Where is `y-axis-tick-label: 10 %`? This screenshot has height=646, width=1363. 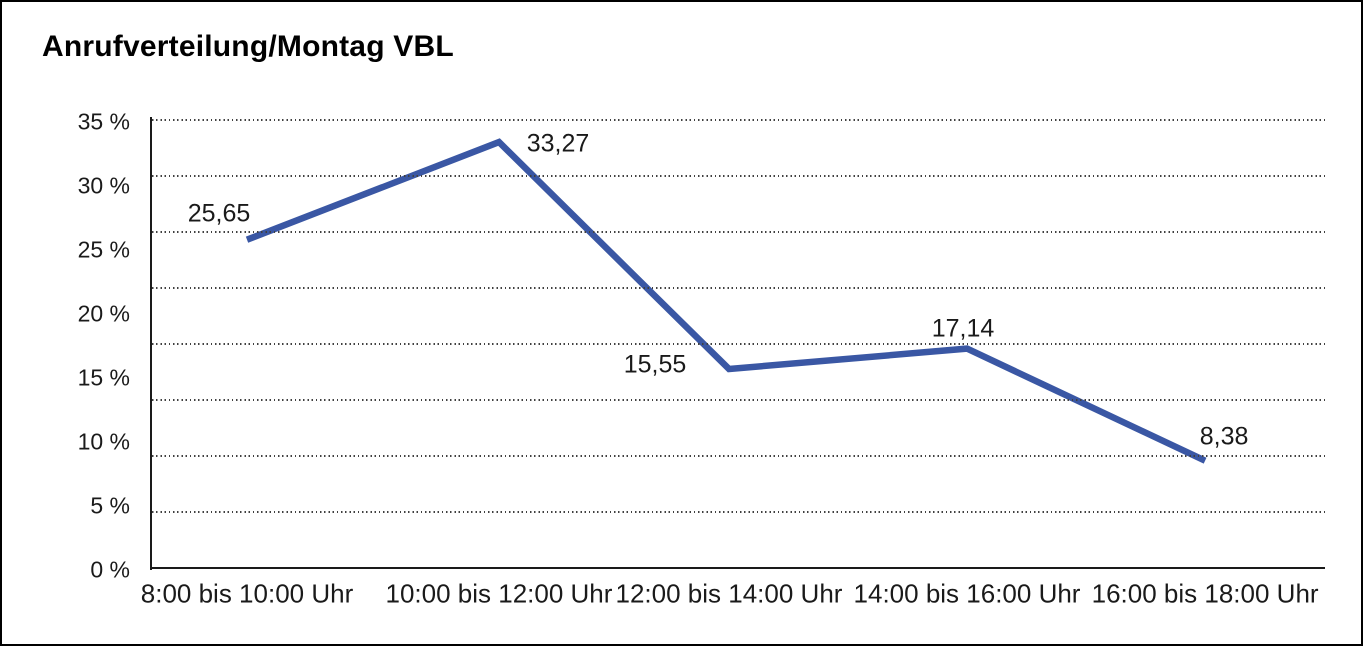 y-axis-tick-label: 10 % is located at coordinates (103, 441).